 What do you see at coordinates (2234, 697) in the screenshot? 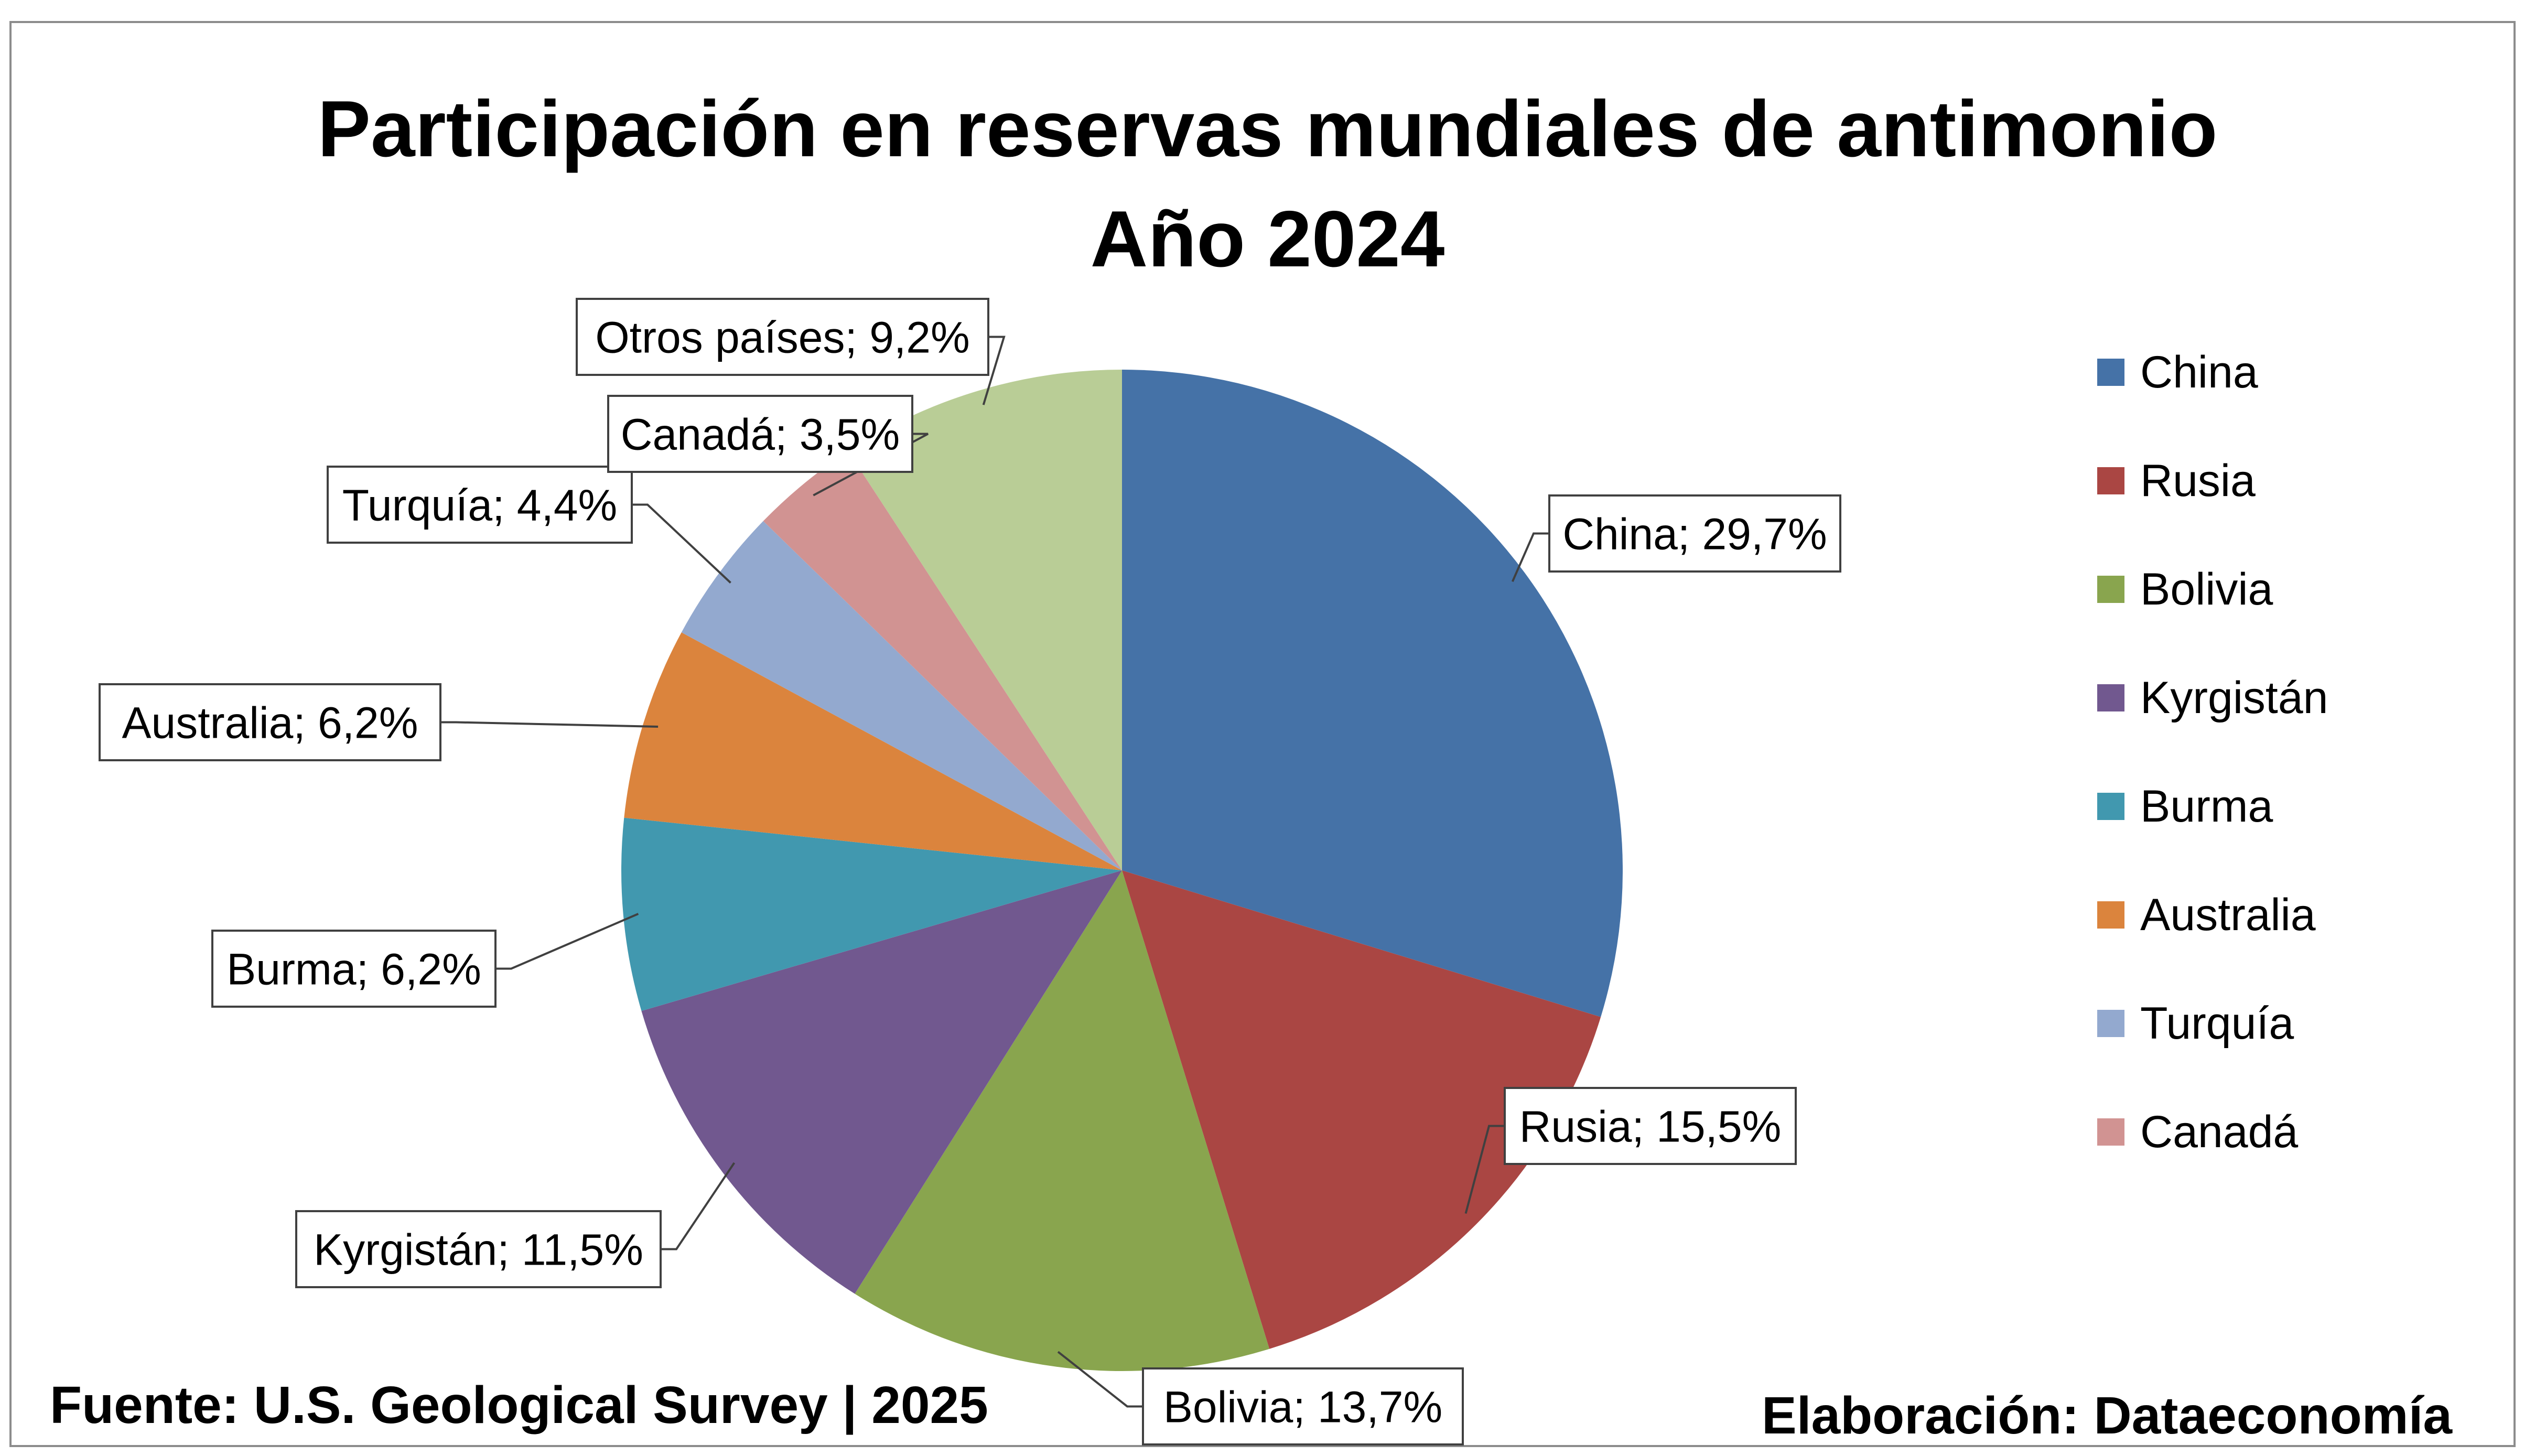
I see `legend-label: Kyrgistán` at bounding box center [2234, 697].